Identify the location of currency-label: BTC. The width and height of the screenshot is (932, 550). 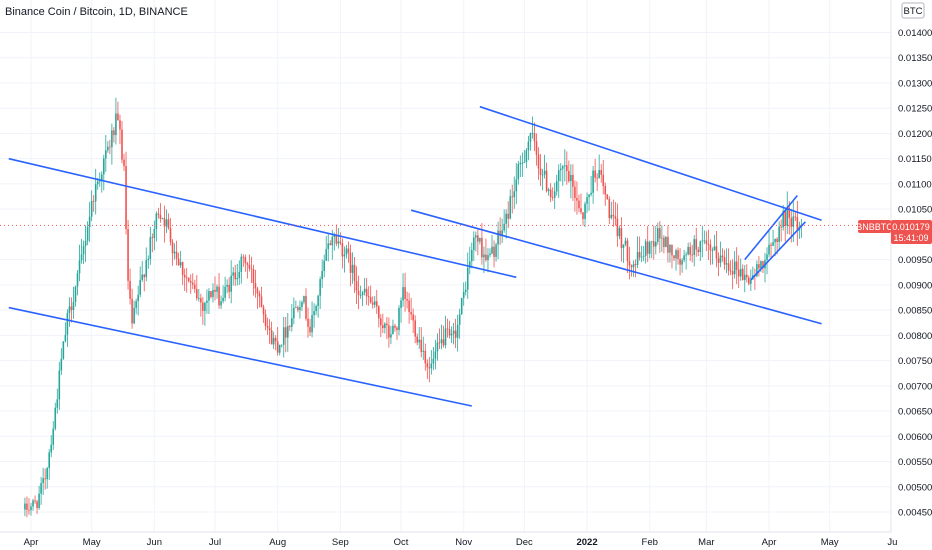
(913, 10).